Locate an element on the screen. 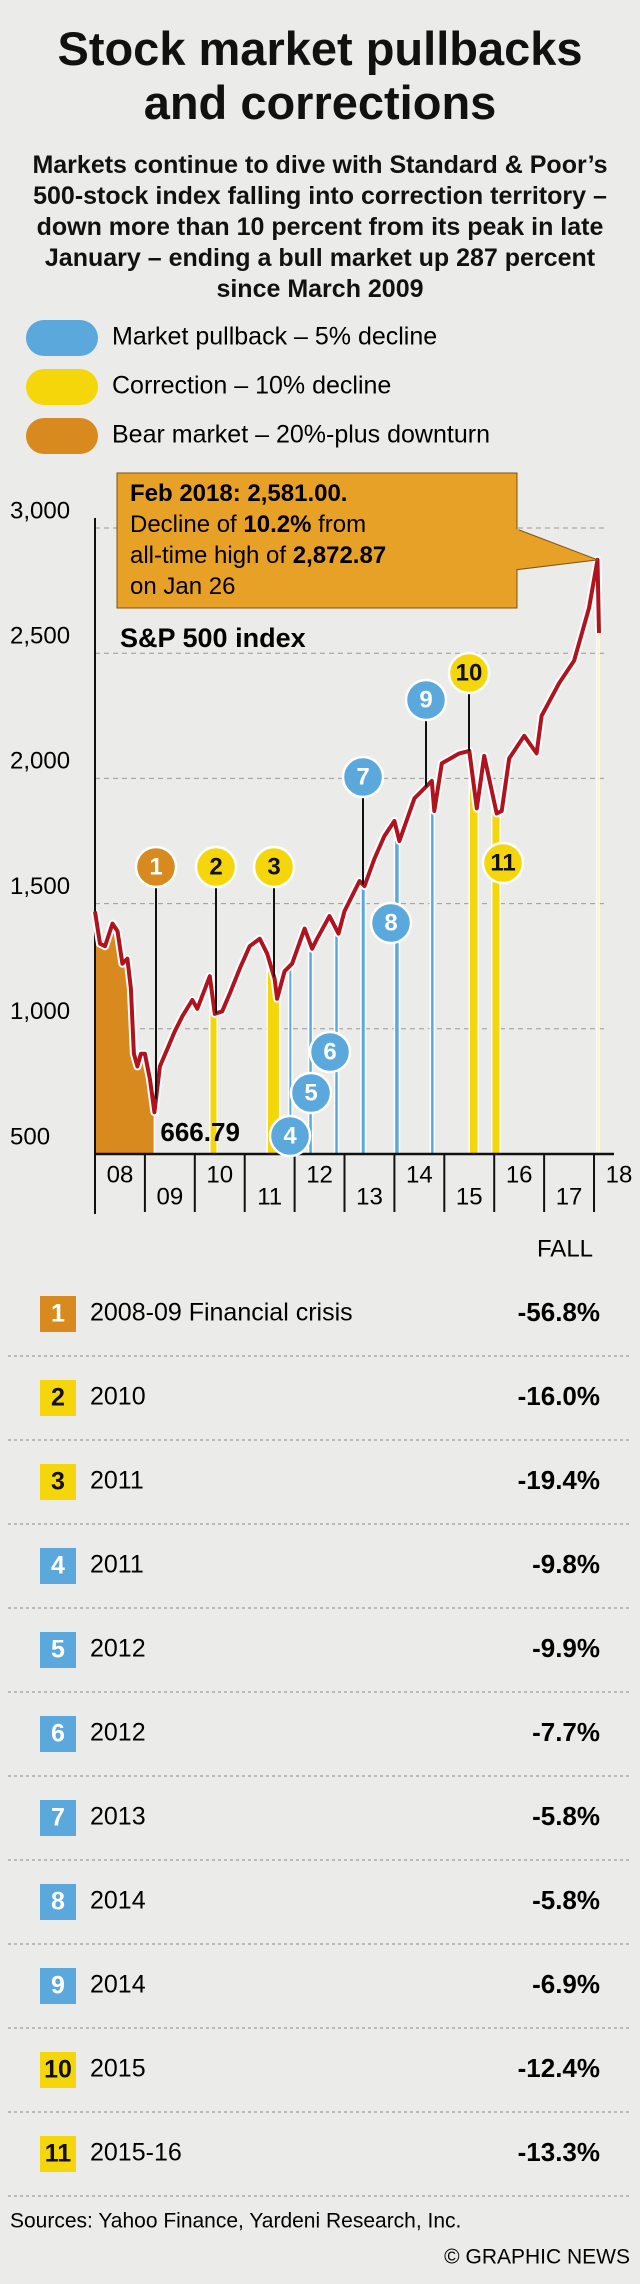 The width and height of the screenshot is (640, 2284). row-fall: -9.9% is located at coordinates (566, 1648).